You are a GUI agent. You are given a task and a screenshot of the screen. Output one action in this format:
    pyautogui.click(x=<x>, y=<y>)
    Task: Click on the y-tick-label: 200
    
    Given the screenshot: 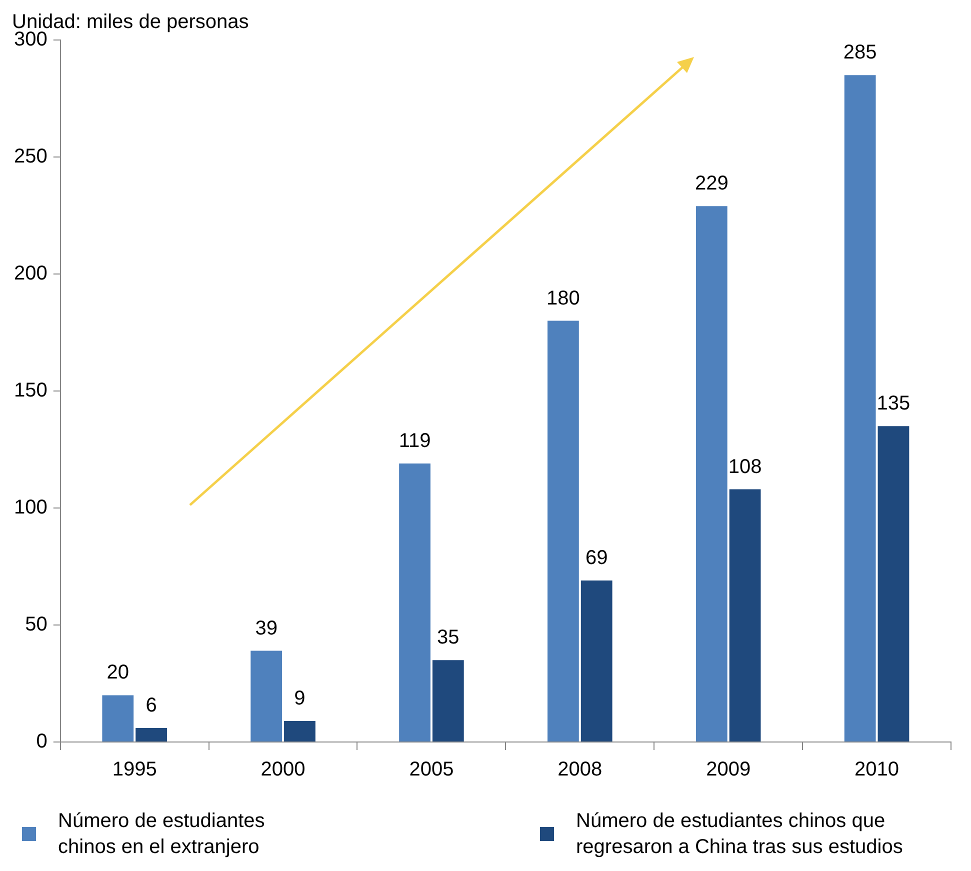 What is the action you would take?
    pyautogui.click(x=31, y=273)
    